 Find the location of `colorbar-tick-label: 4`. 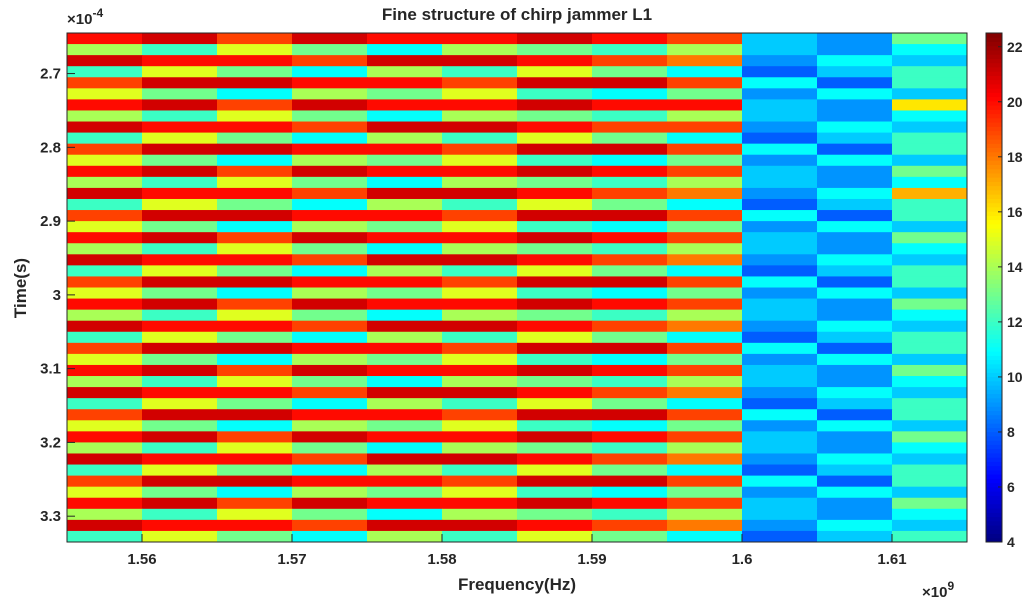

colorbar-tick-label: 4 is located at coordinates (1011, 542).